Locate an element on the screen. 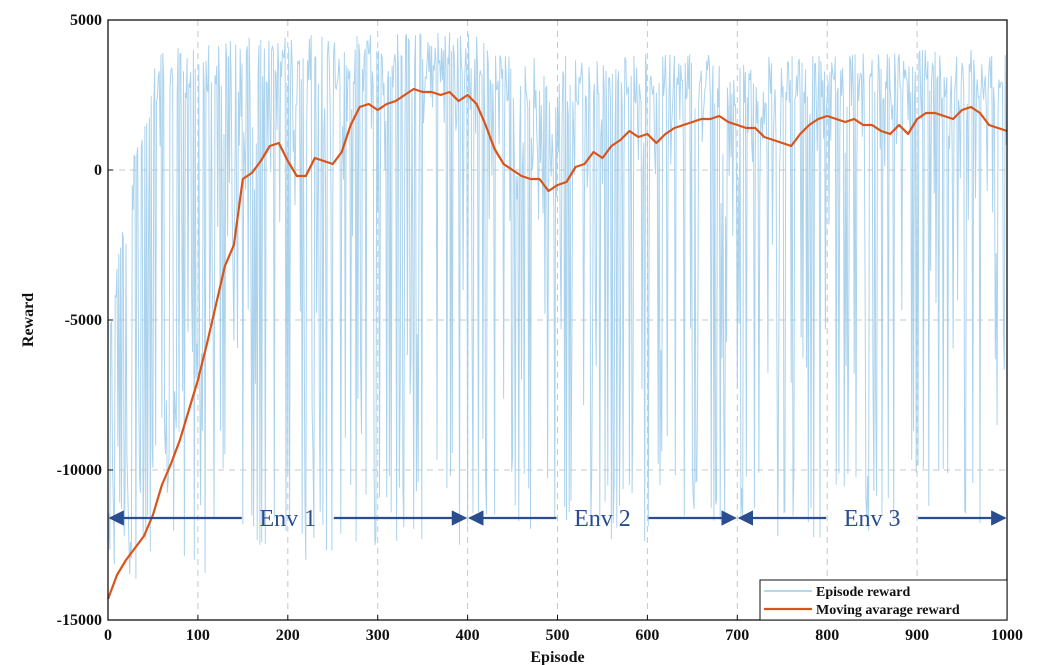  y-tick-label: -10000 is located at coordinates (79, 470).